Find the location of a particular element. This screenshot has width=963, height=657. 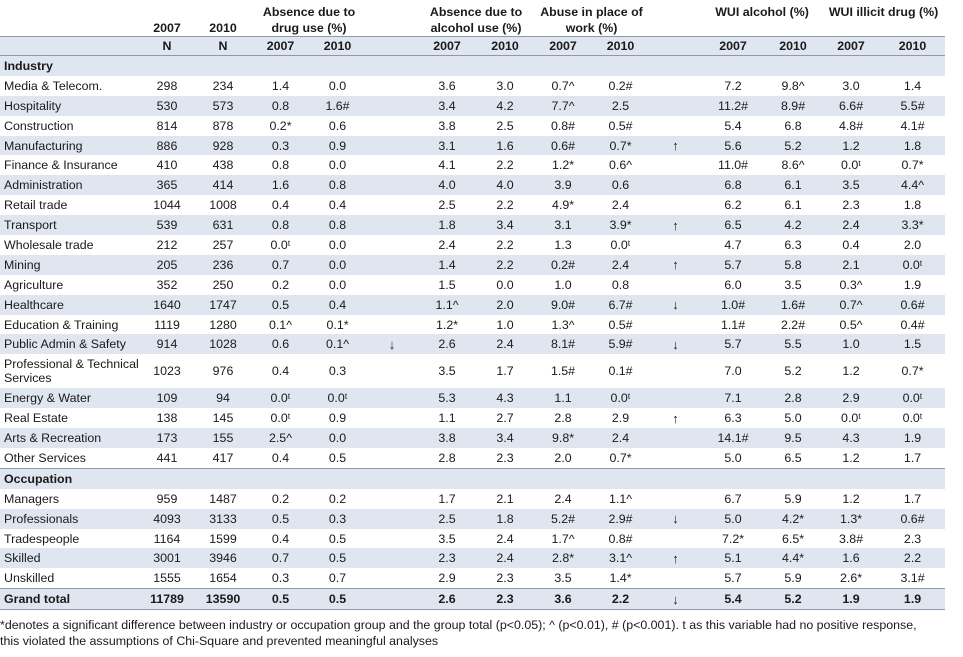

abuse-work-2007-cell: 3.6 is located at coordinates (563, 599).